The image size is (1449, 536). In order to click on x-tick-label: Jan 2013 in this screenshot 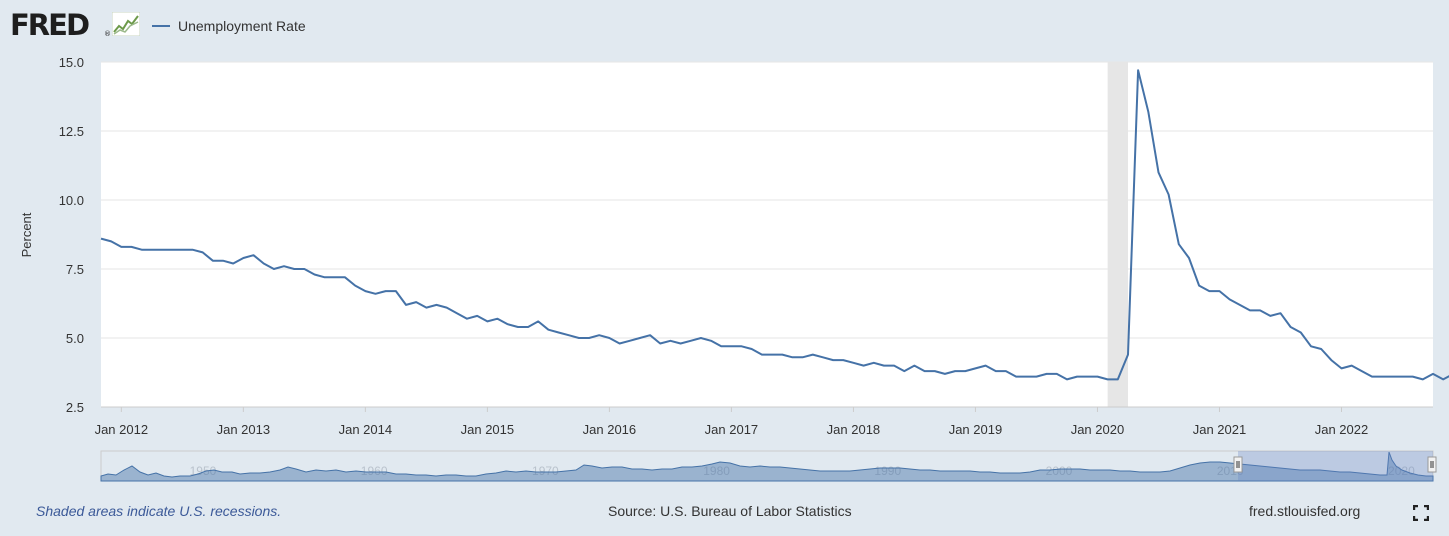, I will do `click(244, 429)`.